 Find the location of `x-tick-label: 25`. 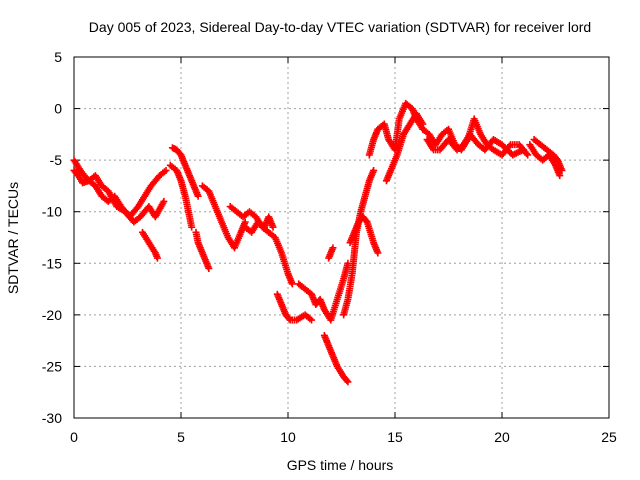

x-tick-label: 25 is located at coordinates (609, 437).